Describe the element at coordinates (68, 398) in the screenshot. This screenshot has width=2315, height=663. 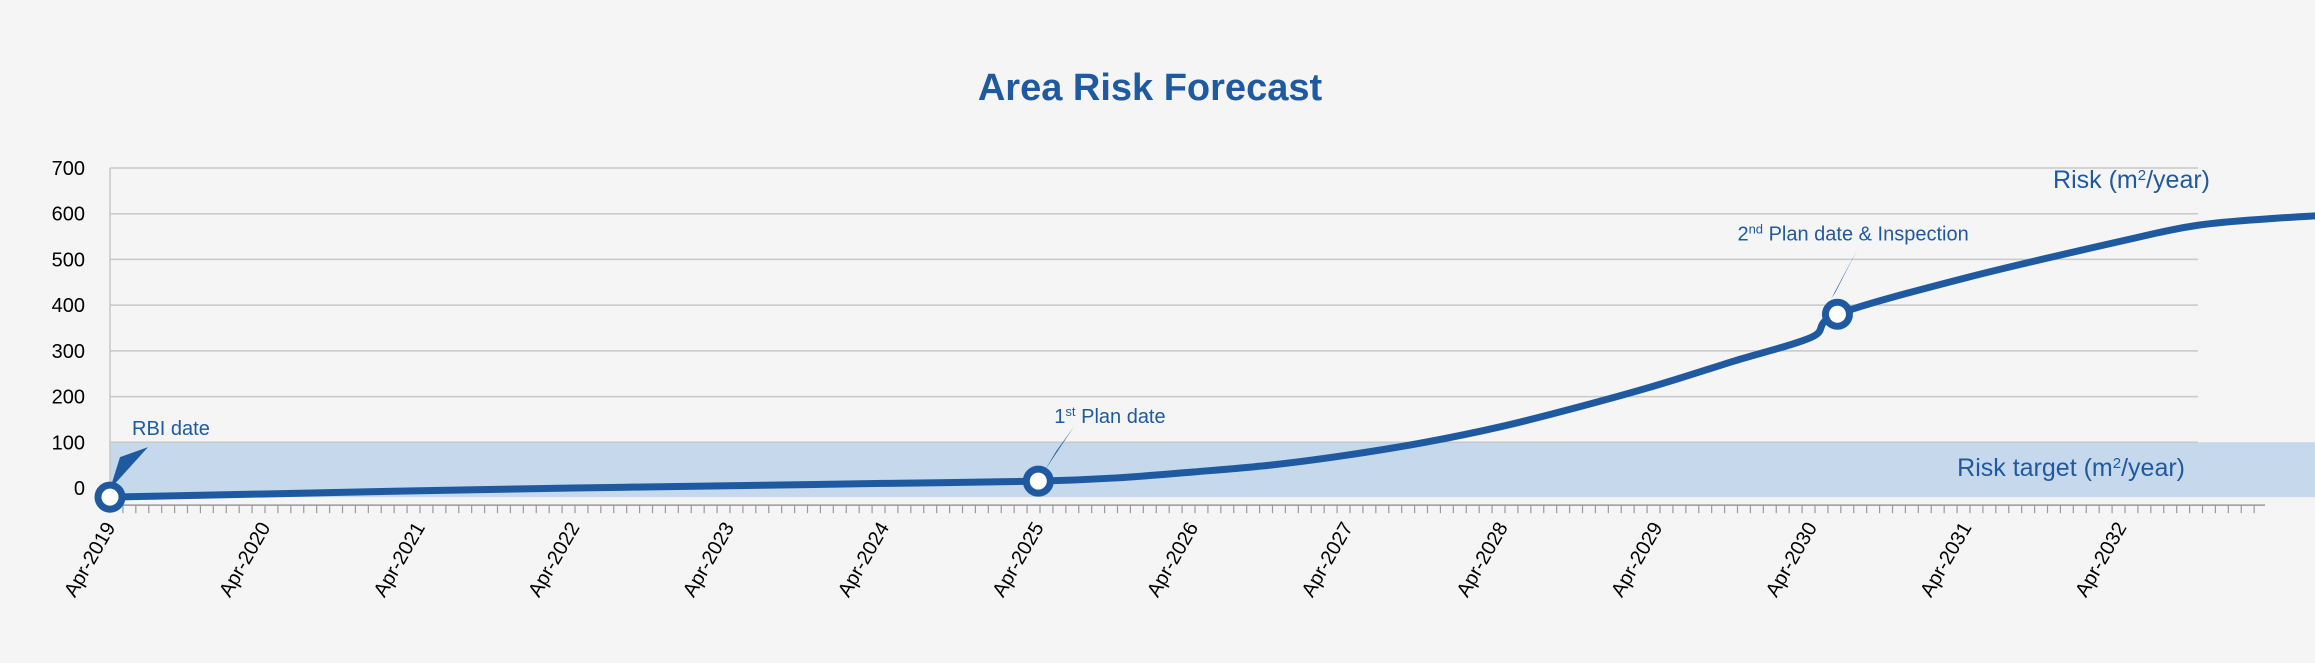
I see `y-tick-label: 200` at that location.